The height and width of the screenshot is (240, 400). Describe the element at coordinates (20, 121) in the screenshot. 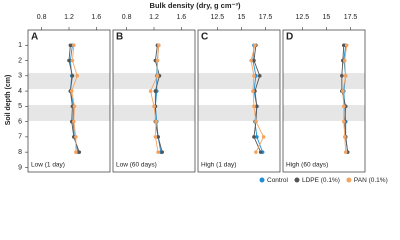

I see `y-tick-label: 6` at that location.